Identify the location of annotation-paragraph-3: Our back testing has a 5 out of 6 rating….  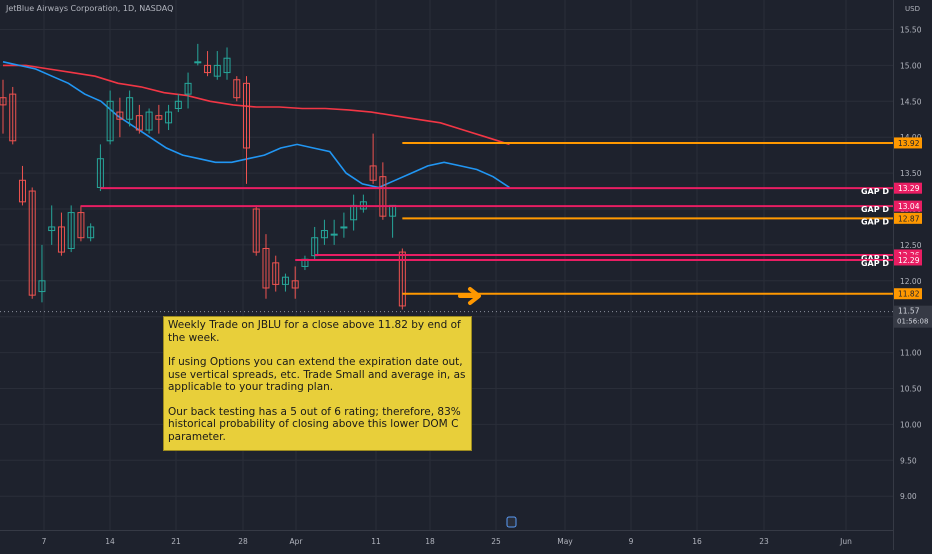
(314, 424).